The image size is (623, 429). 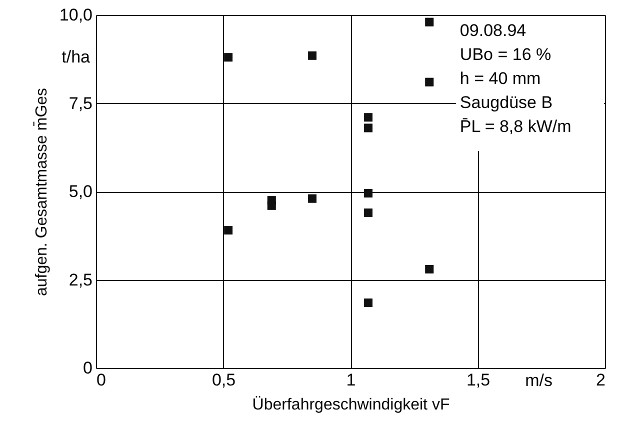 I want to click on text: m/s, so click(x=539, y=380).